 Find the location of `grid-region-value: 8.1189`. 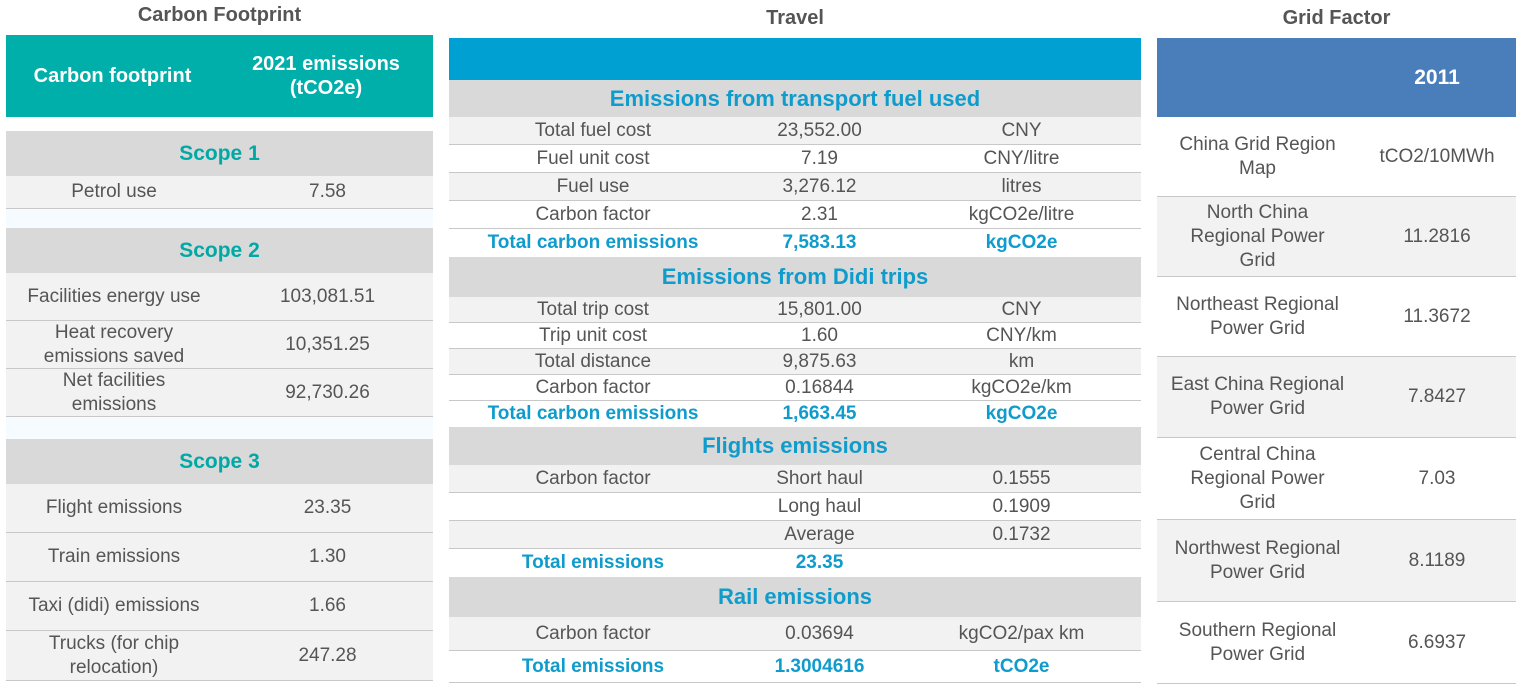

grid-region-value: 8.1189 is located at coordinates (1437, 560).